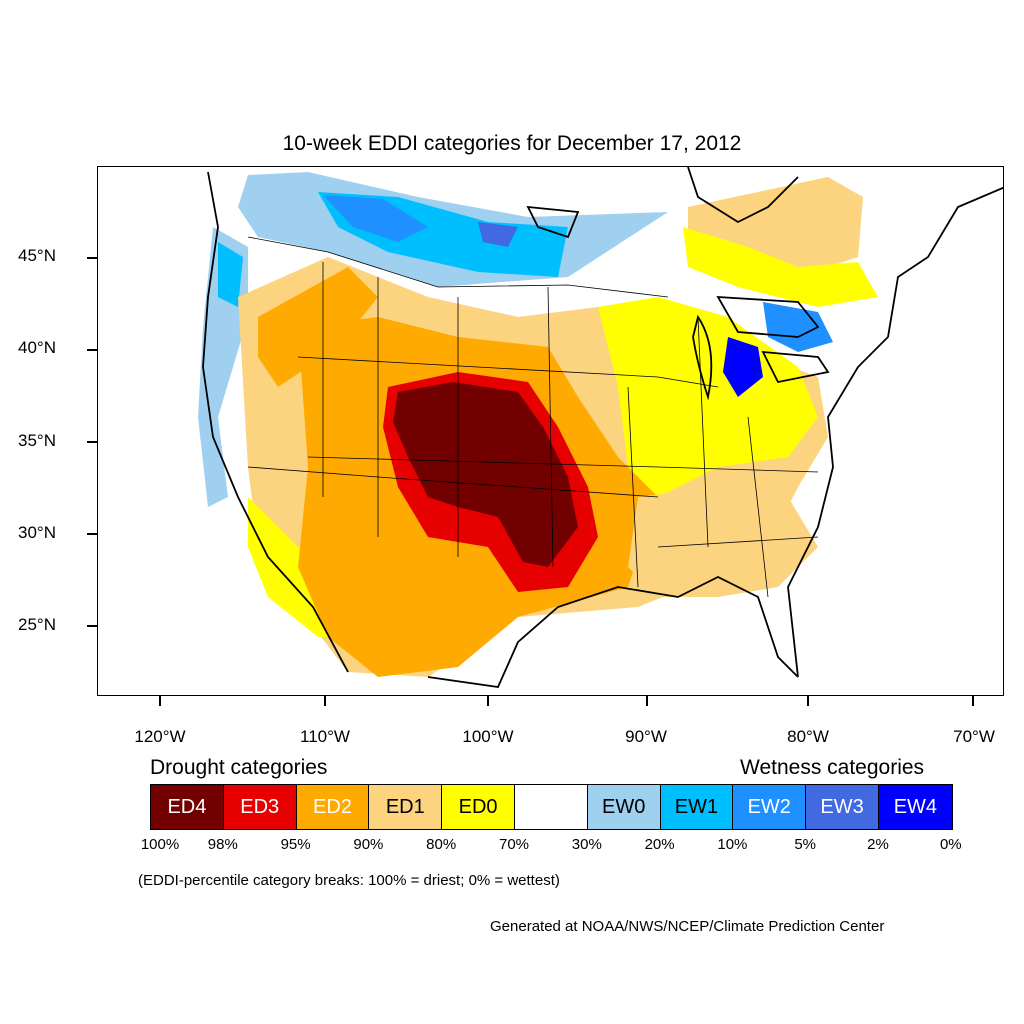 Image resolution: width=1024 pixels, height=1024 pixels. What do you see at coordinates (659, 844) in the screenshot?
I see `percentile-label: 20%` at bounding box center [659, 844].